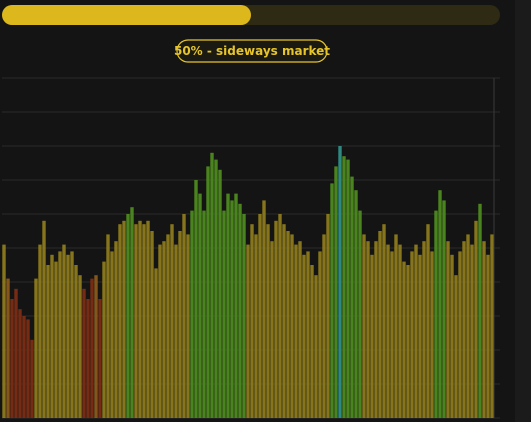  I want to click on scrollbar-track, so click(523, 211).